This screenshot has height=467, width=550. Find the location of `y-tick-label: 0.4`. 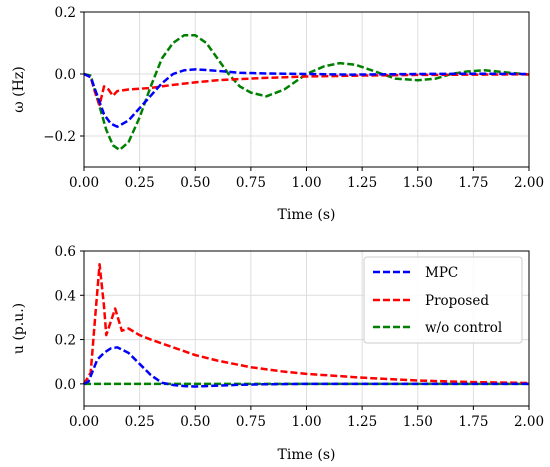

y-tick-label: 0.4 is located at coordinates (65, 296).